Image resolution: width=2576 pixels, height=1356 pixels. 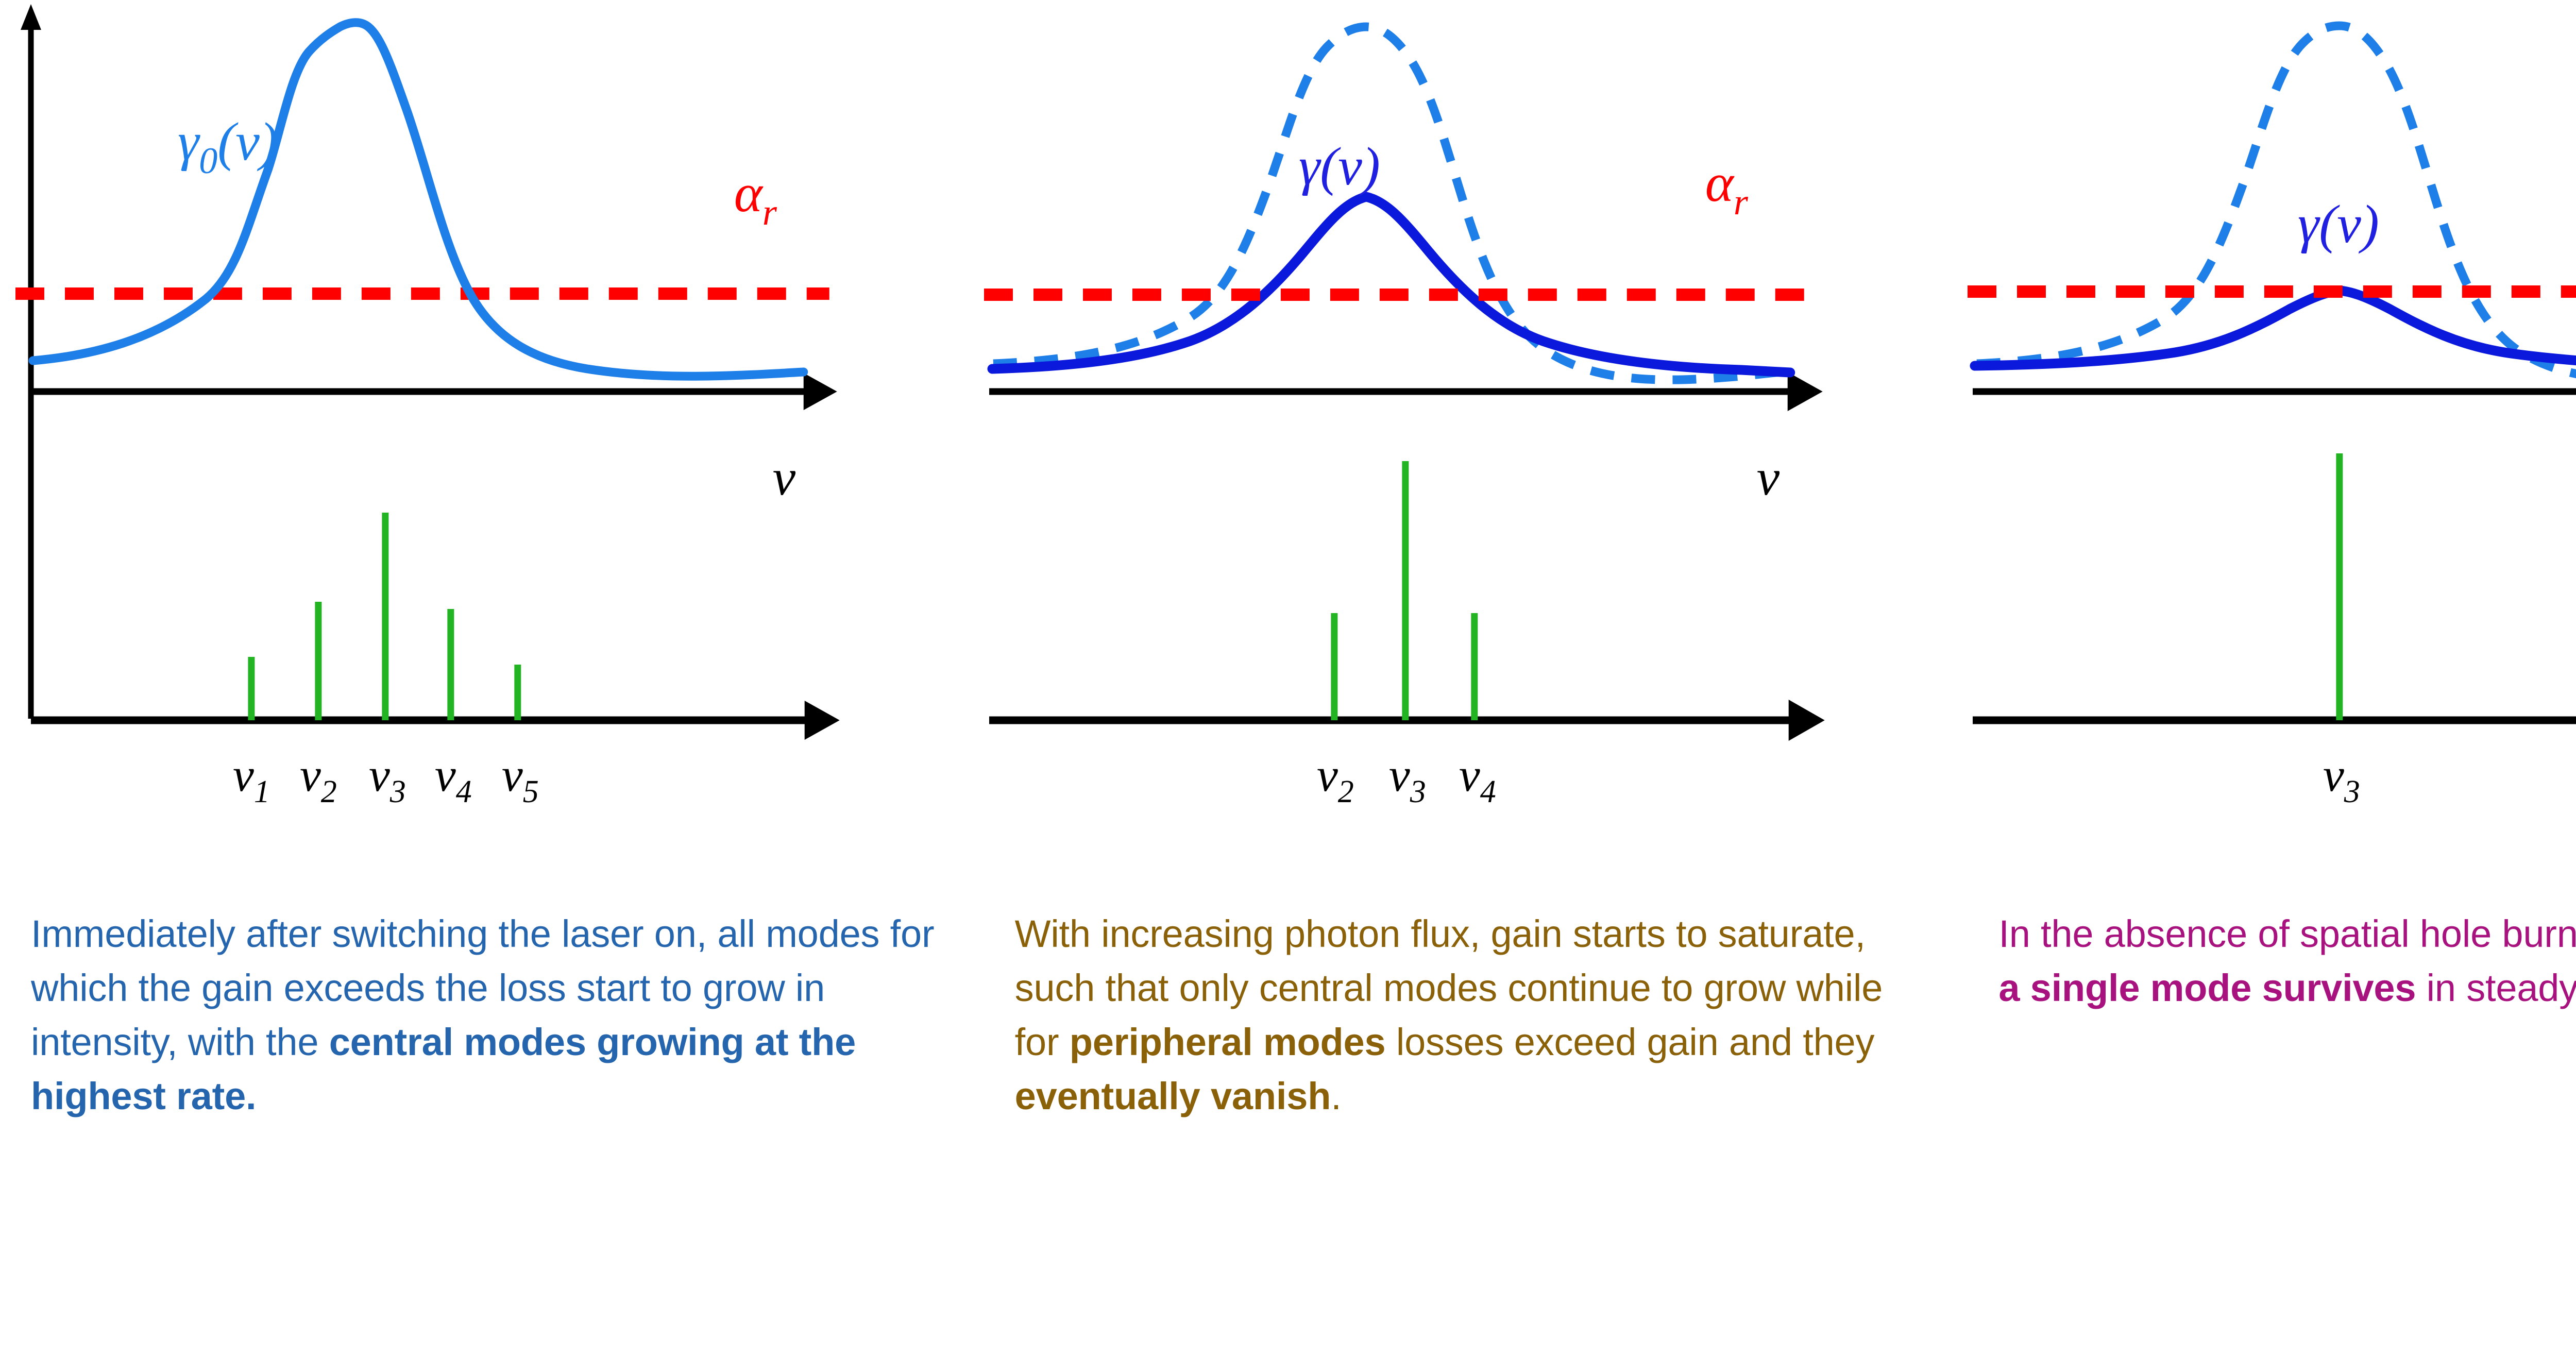 I want to click on caption-saturating-text-bold-2: eventually vanish, so click(x=1172, y=1096).